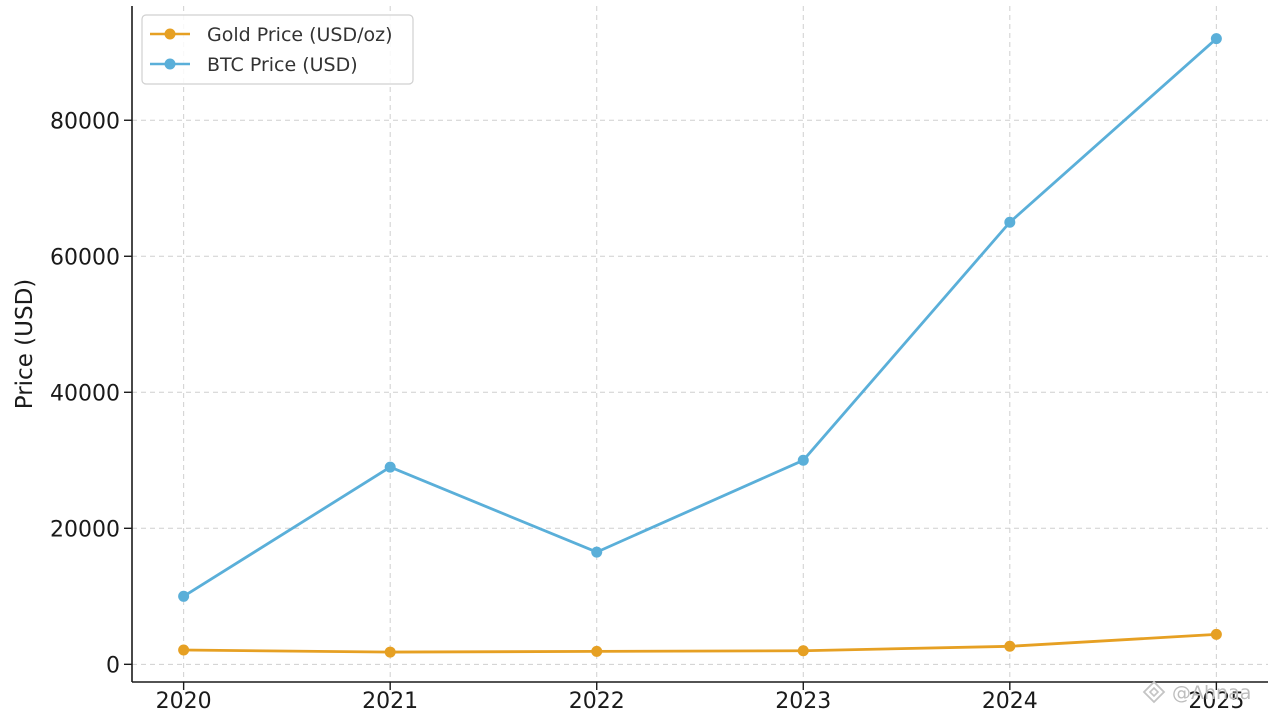 Image resolution: width=1280 pixels, height=718 pixels. What do you see at coordinates (85, 529) in the screenshot?
I see `y-tick-label-20000: 20000` at bounding box center [85, 529].